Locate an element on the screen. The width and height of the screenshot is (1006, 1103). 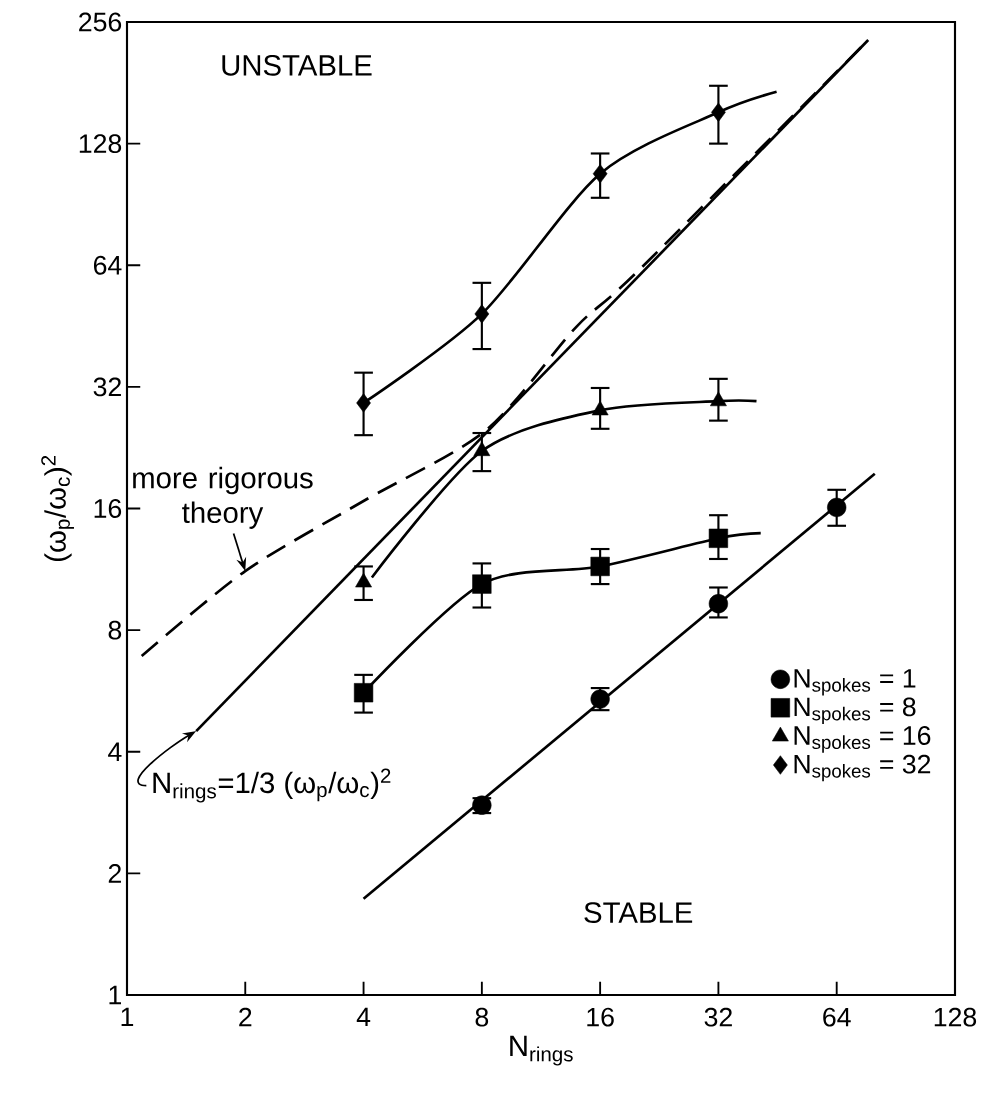
legend-label: N$_{spokes}$ = 16 is located at coordinates (862, 739).